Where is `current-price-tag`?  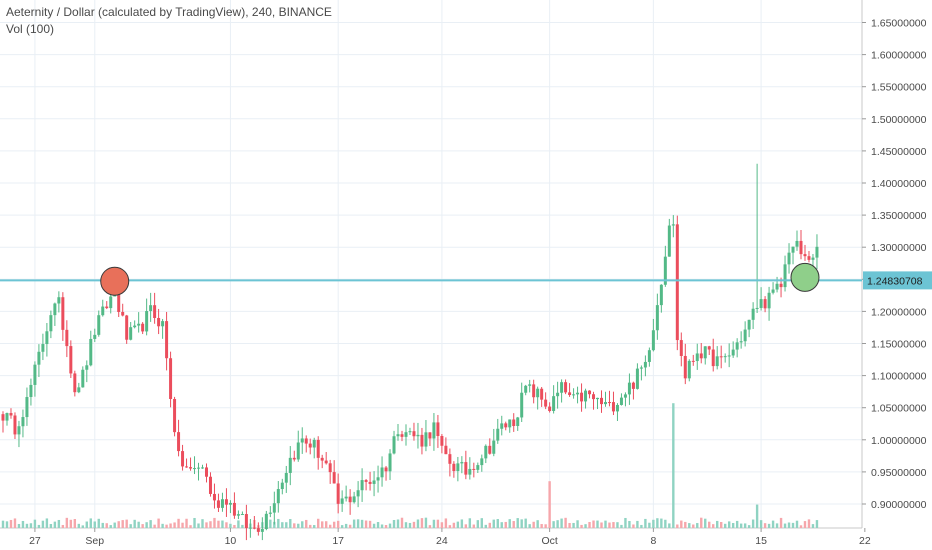
current-price-tag is located at coordinates (897, 280).